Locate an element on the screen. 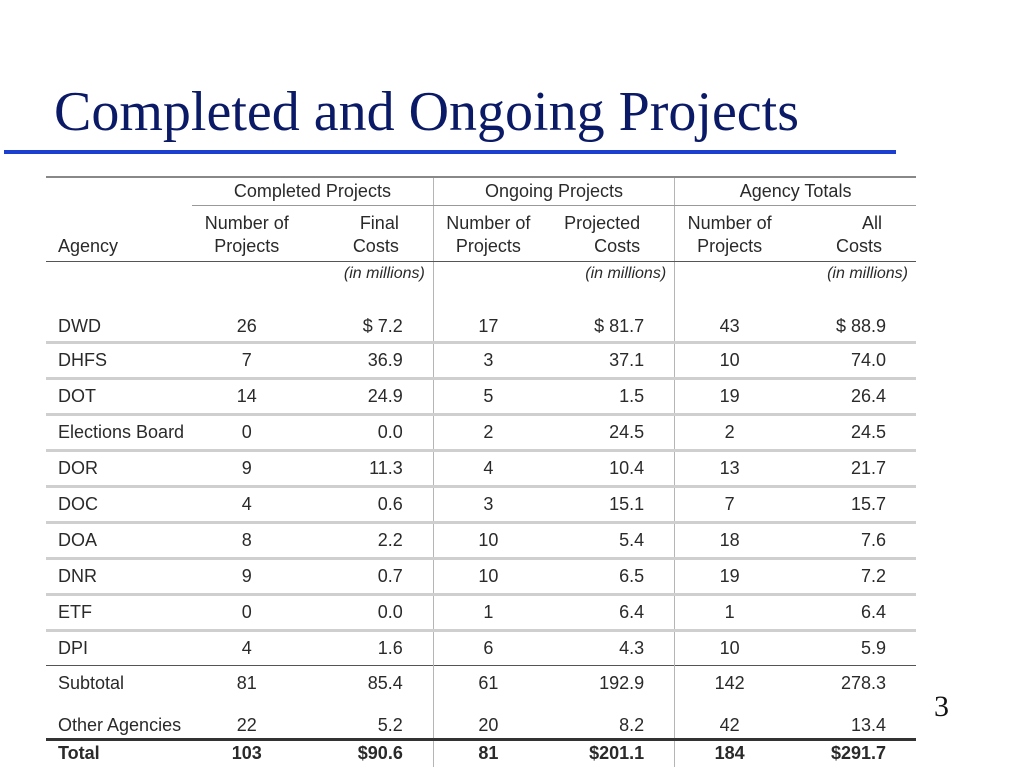 The height and width of the screenshot is (768, 1024). agency-cell: DOA is located at coordinates (119, 541).